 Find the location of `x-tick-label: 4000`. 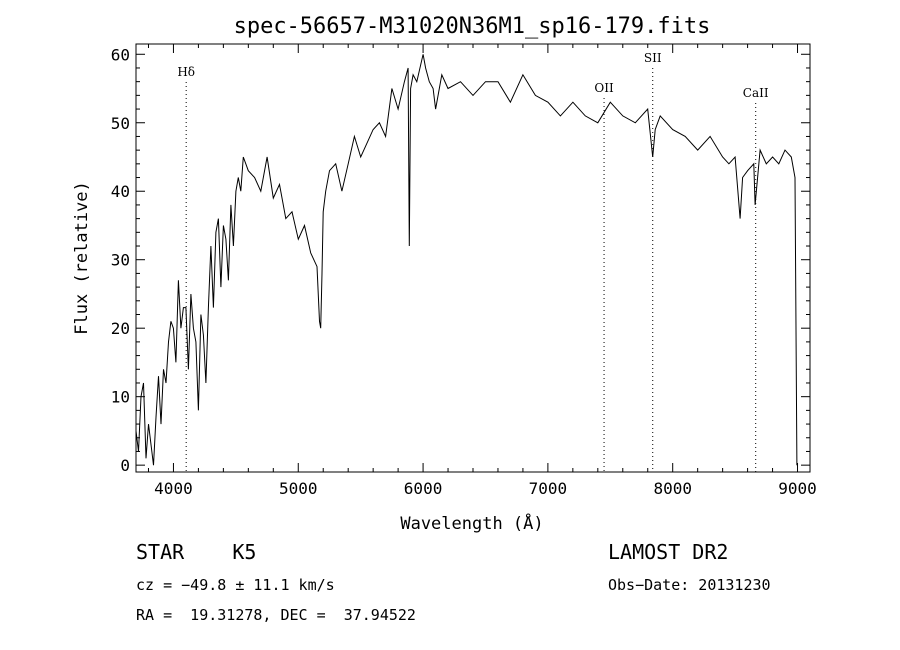

x-tick-label: 4000 is located at coordinates (173, 488).